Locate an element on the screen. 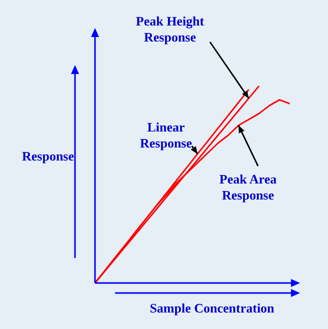  x-axis-title: Sample Concentration is located at coordinates (213, 308).